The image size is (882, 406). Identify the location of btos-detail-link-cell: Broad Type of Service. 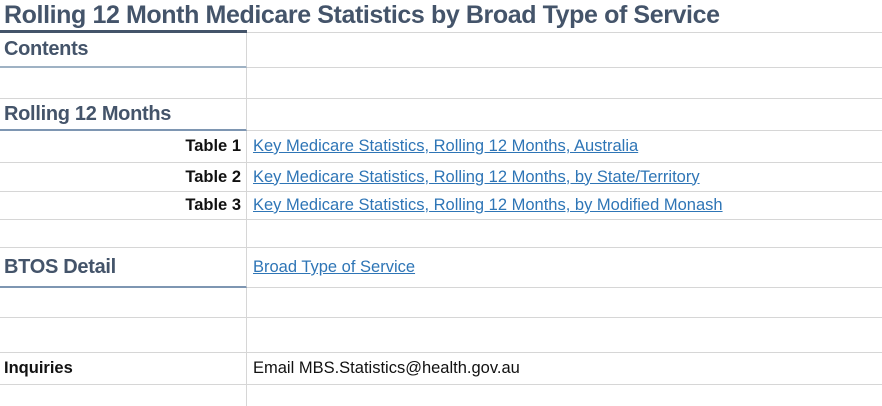
(564, 268).